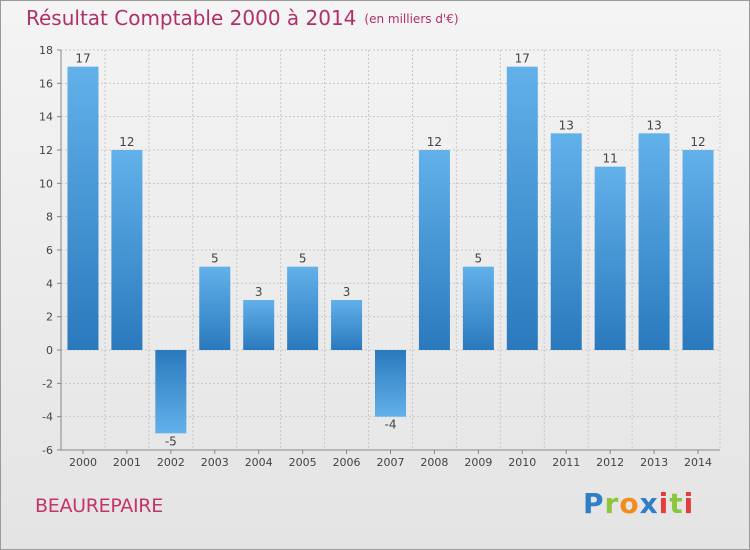 The height and width of the screenshot is (550, 750). What do you see at coordinates (639, 503) in the screenshot?
I see `proxiti-logo: Proxiti` at bounding box center [639, 503].